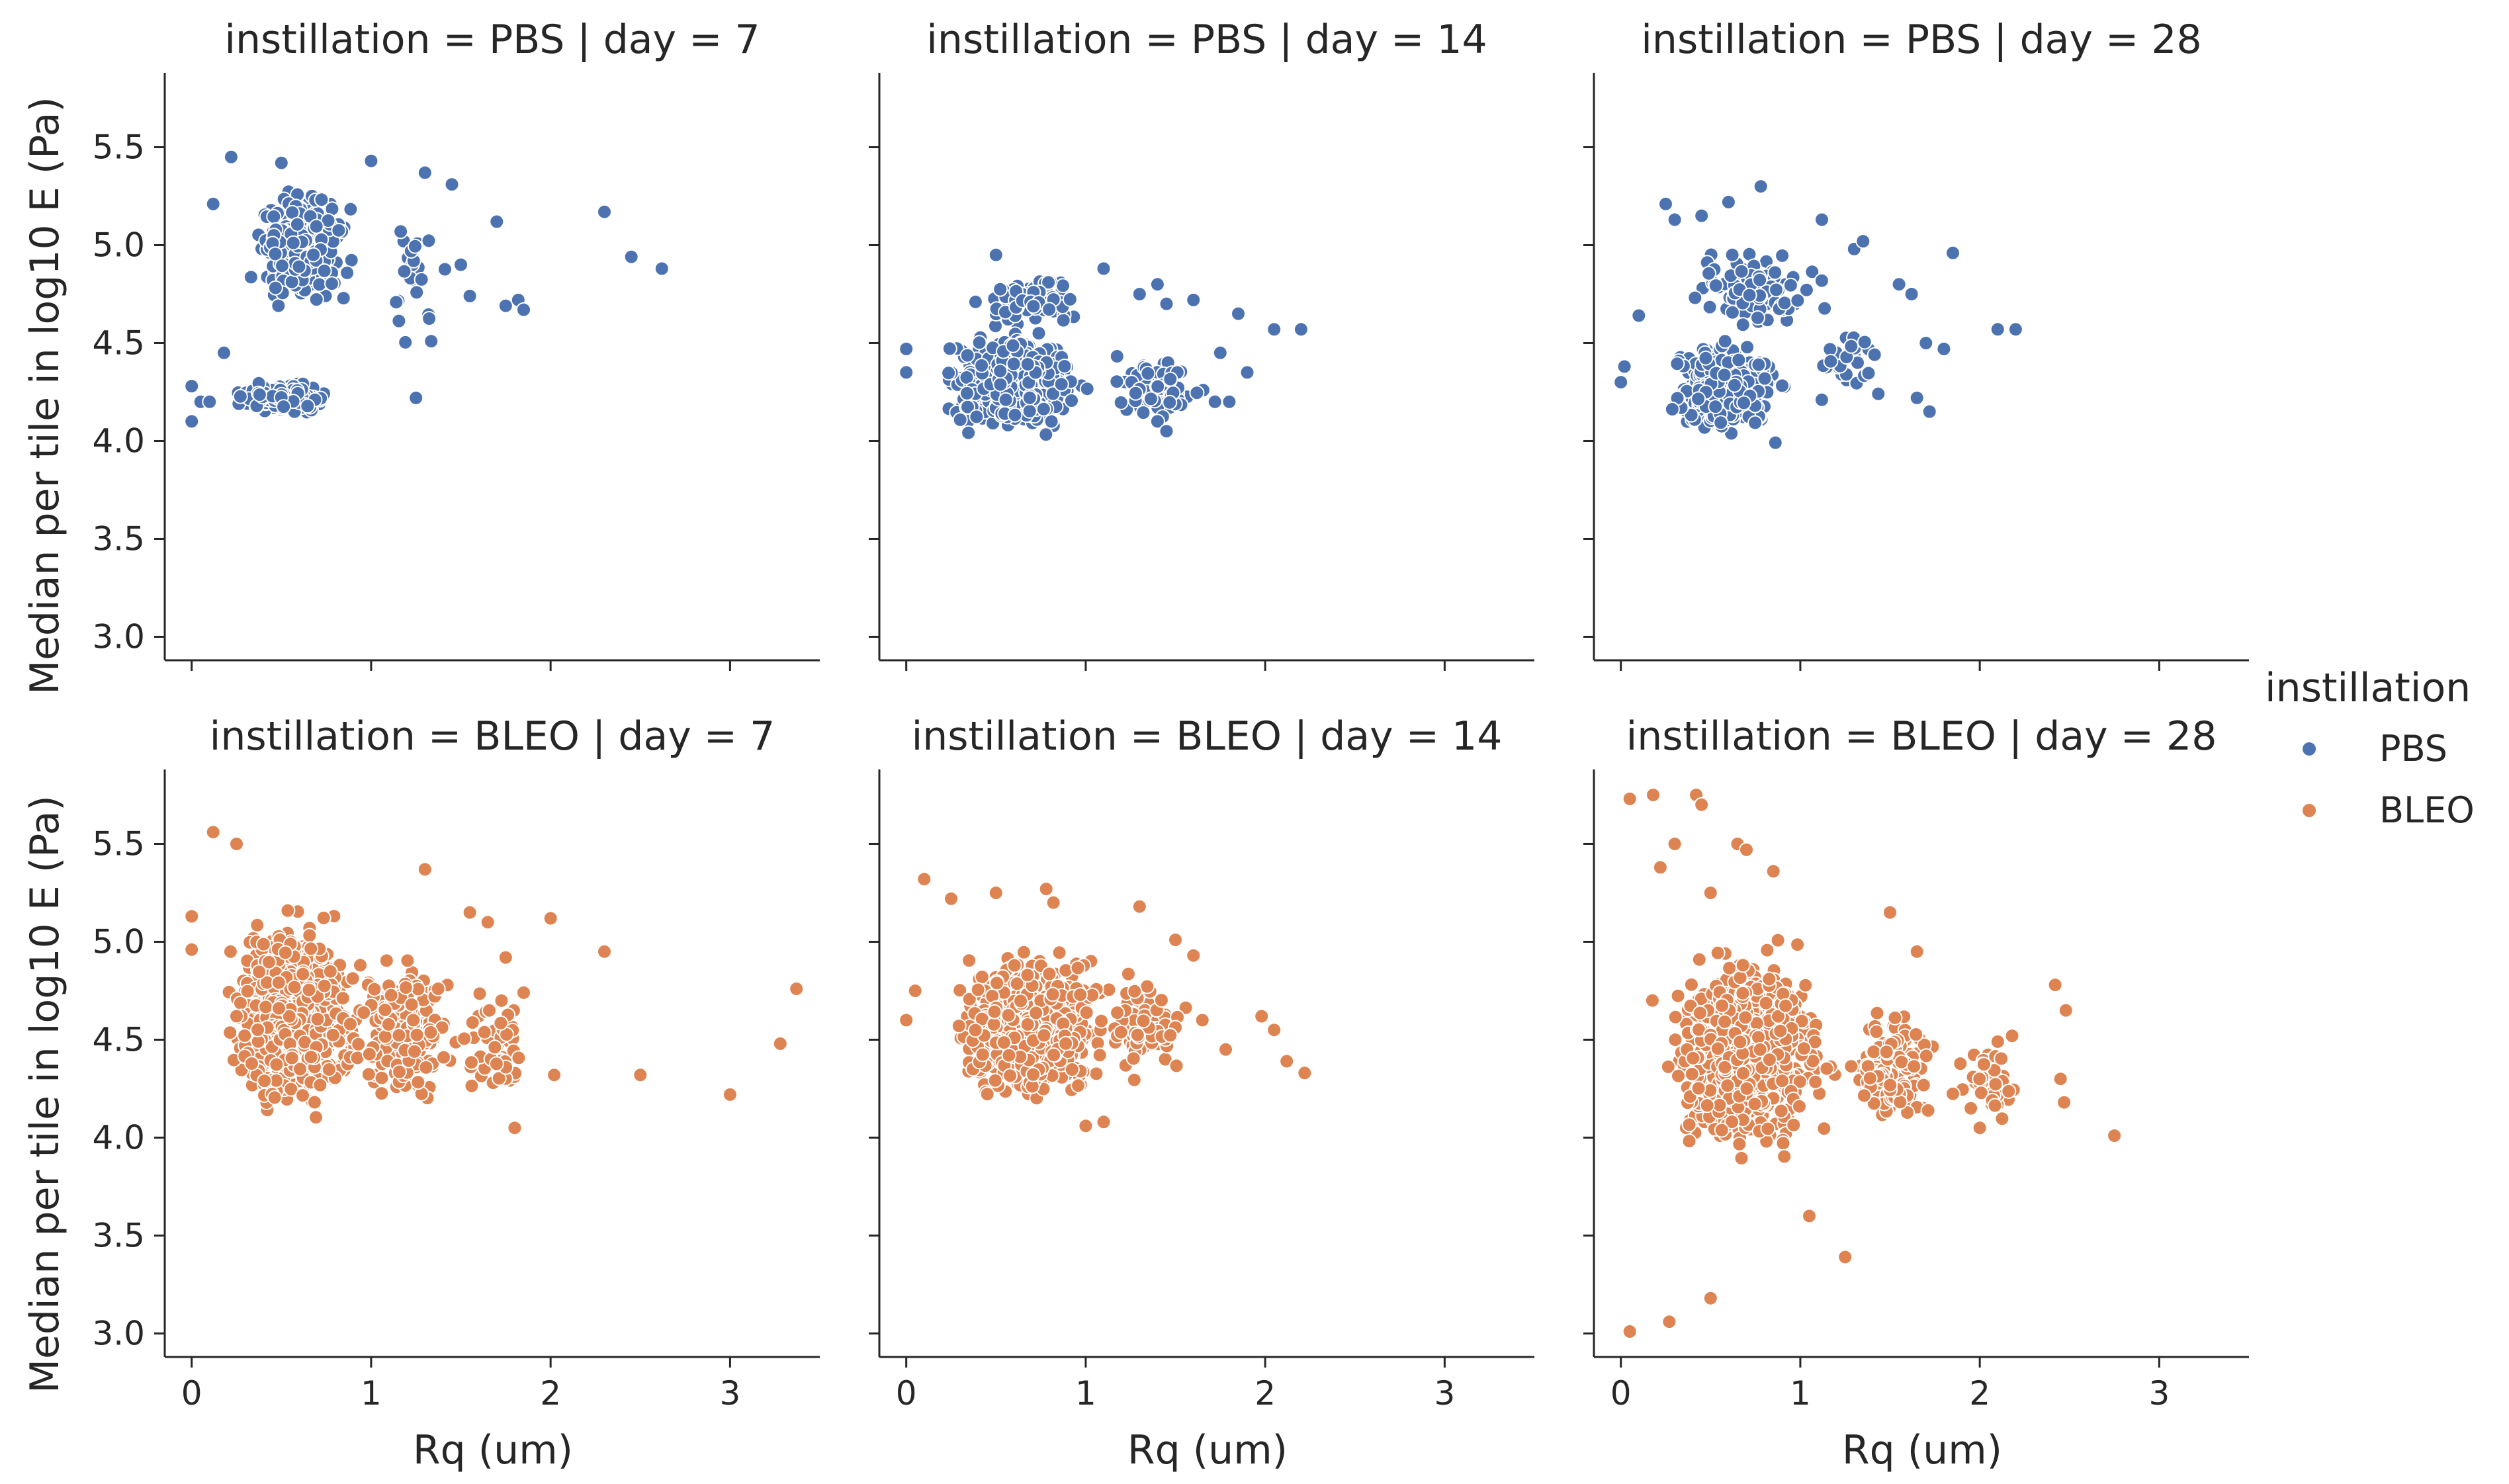 The height and width of the screenshot is (1484, 2509). I want to click on x-tick-label: 1, so click(1085, 1394).